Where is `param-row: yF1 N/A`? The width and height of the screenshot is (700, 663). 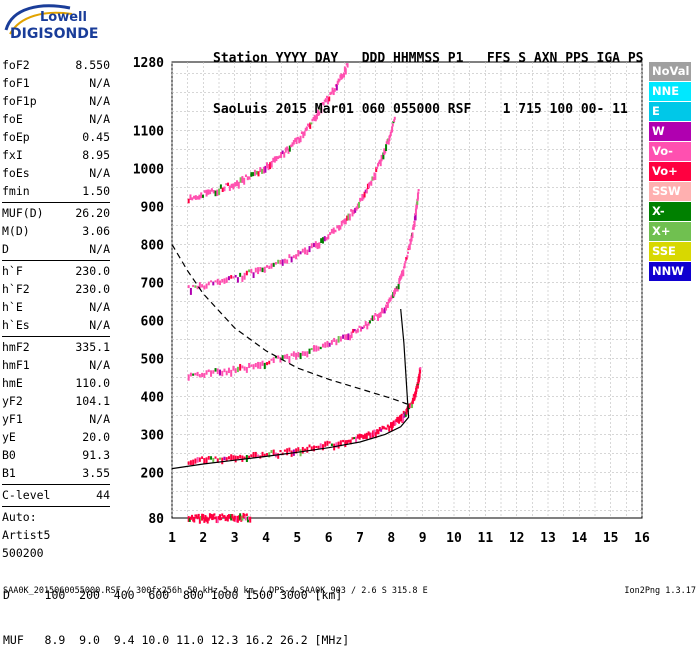 param-row: yF1 N/A is located at coordinates (56, 419).